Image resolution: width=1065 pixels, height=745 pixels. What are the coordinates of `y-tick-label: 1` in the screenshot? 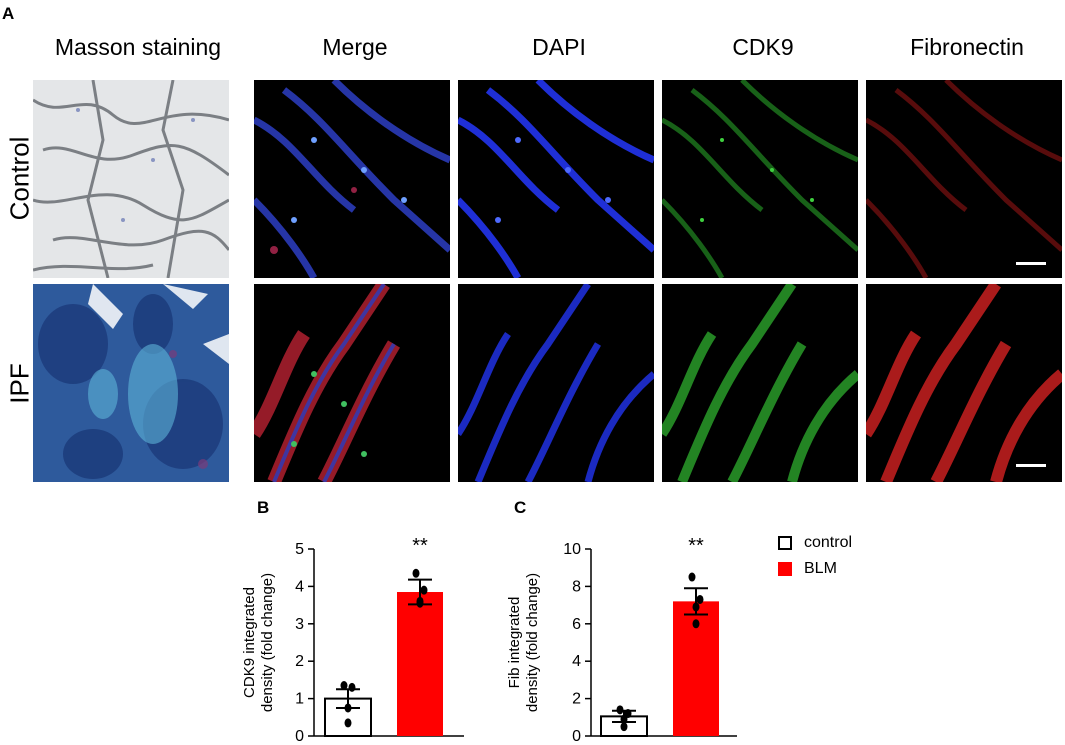 It's located at (299, 699).